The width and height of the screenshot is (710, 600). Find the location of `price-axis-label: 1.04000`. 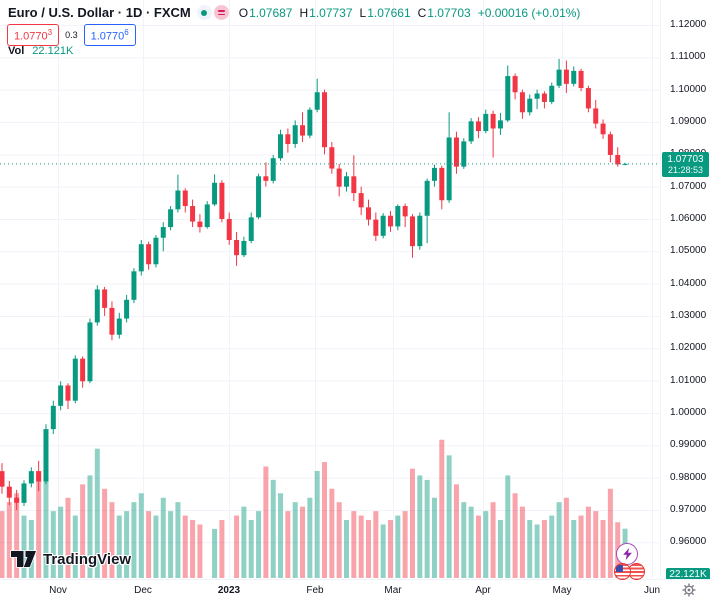

price-axis-label: 1.04000 is located at coordinates (688, 283).